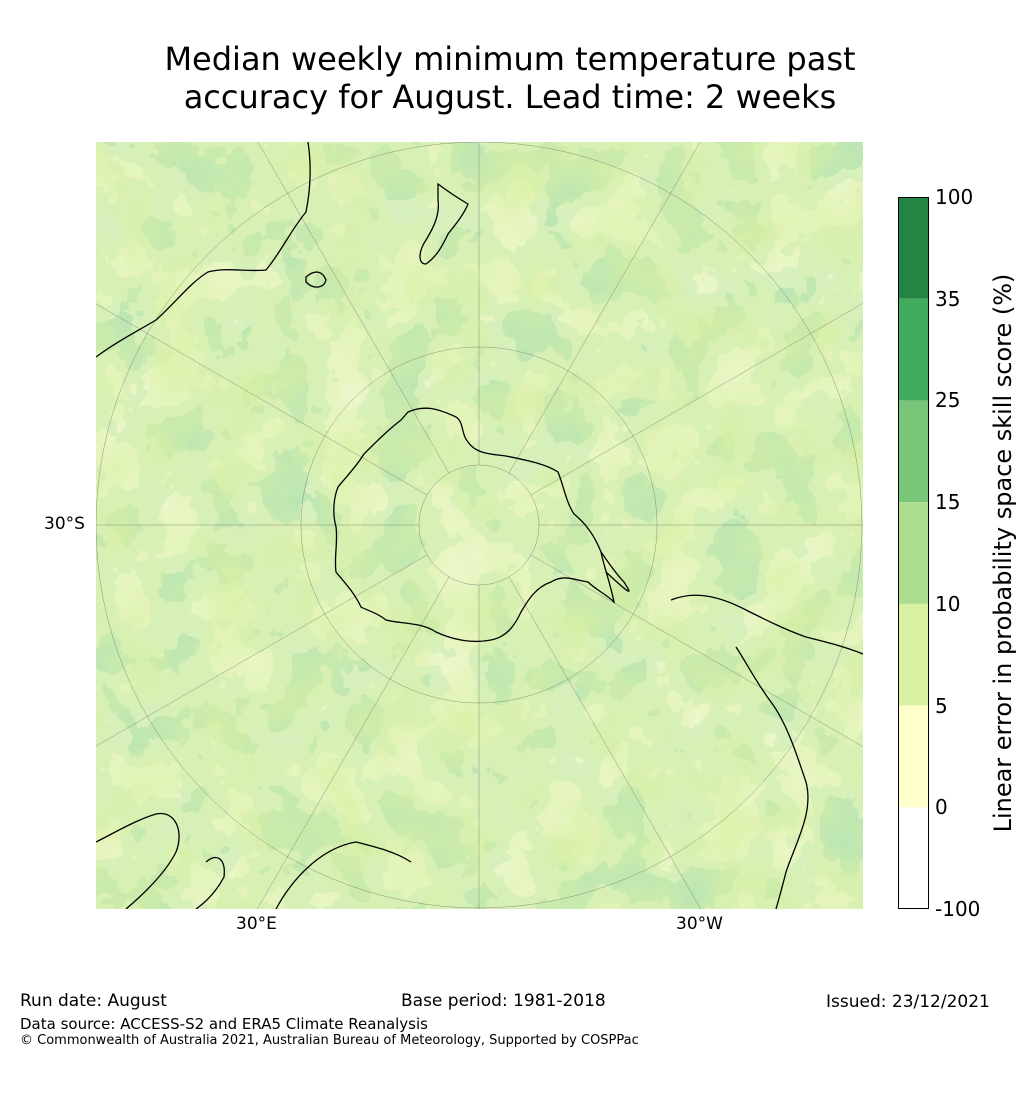 The width and height of the screenshot is (1020, 1095). Describe the element at coordinates (138, 860) in the screenshot. I see `africa-coastline` at that location.